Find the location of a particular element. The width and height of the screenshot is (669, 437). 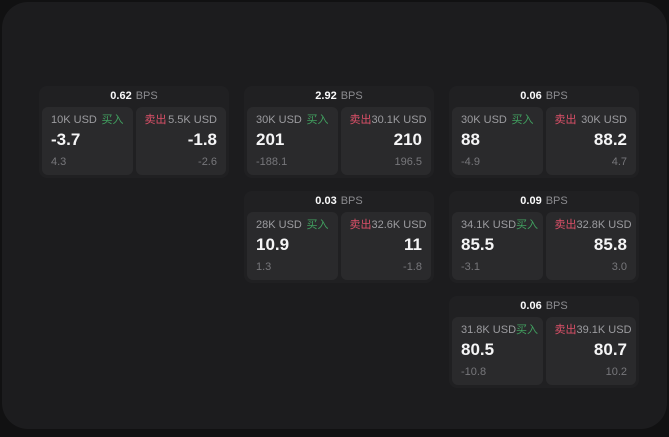

sell-price: 11 is located at coordinates (413, 244).